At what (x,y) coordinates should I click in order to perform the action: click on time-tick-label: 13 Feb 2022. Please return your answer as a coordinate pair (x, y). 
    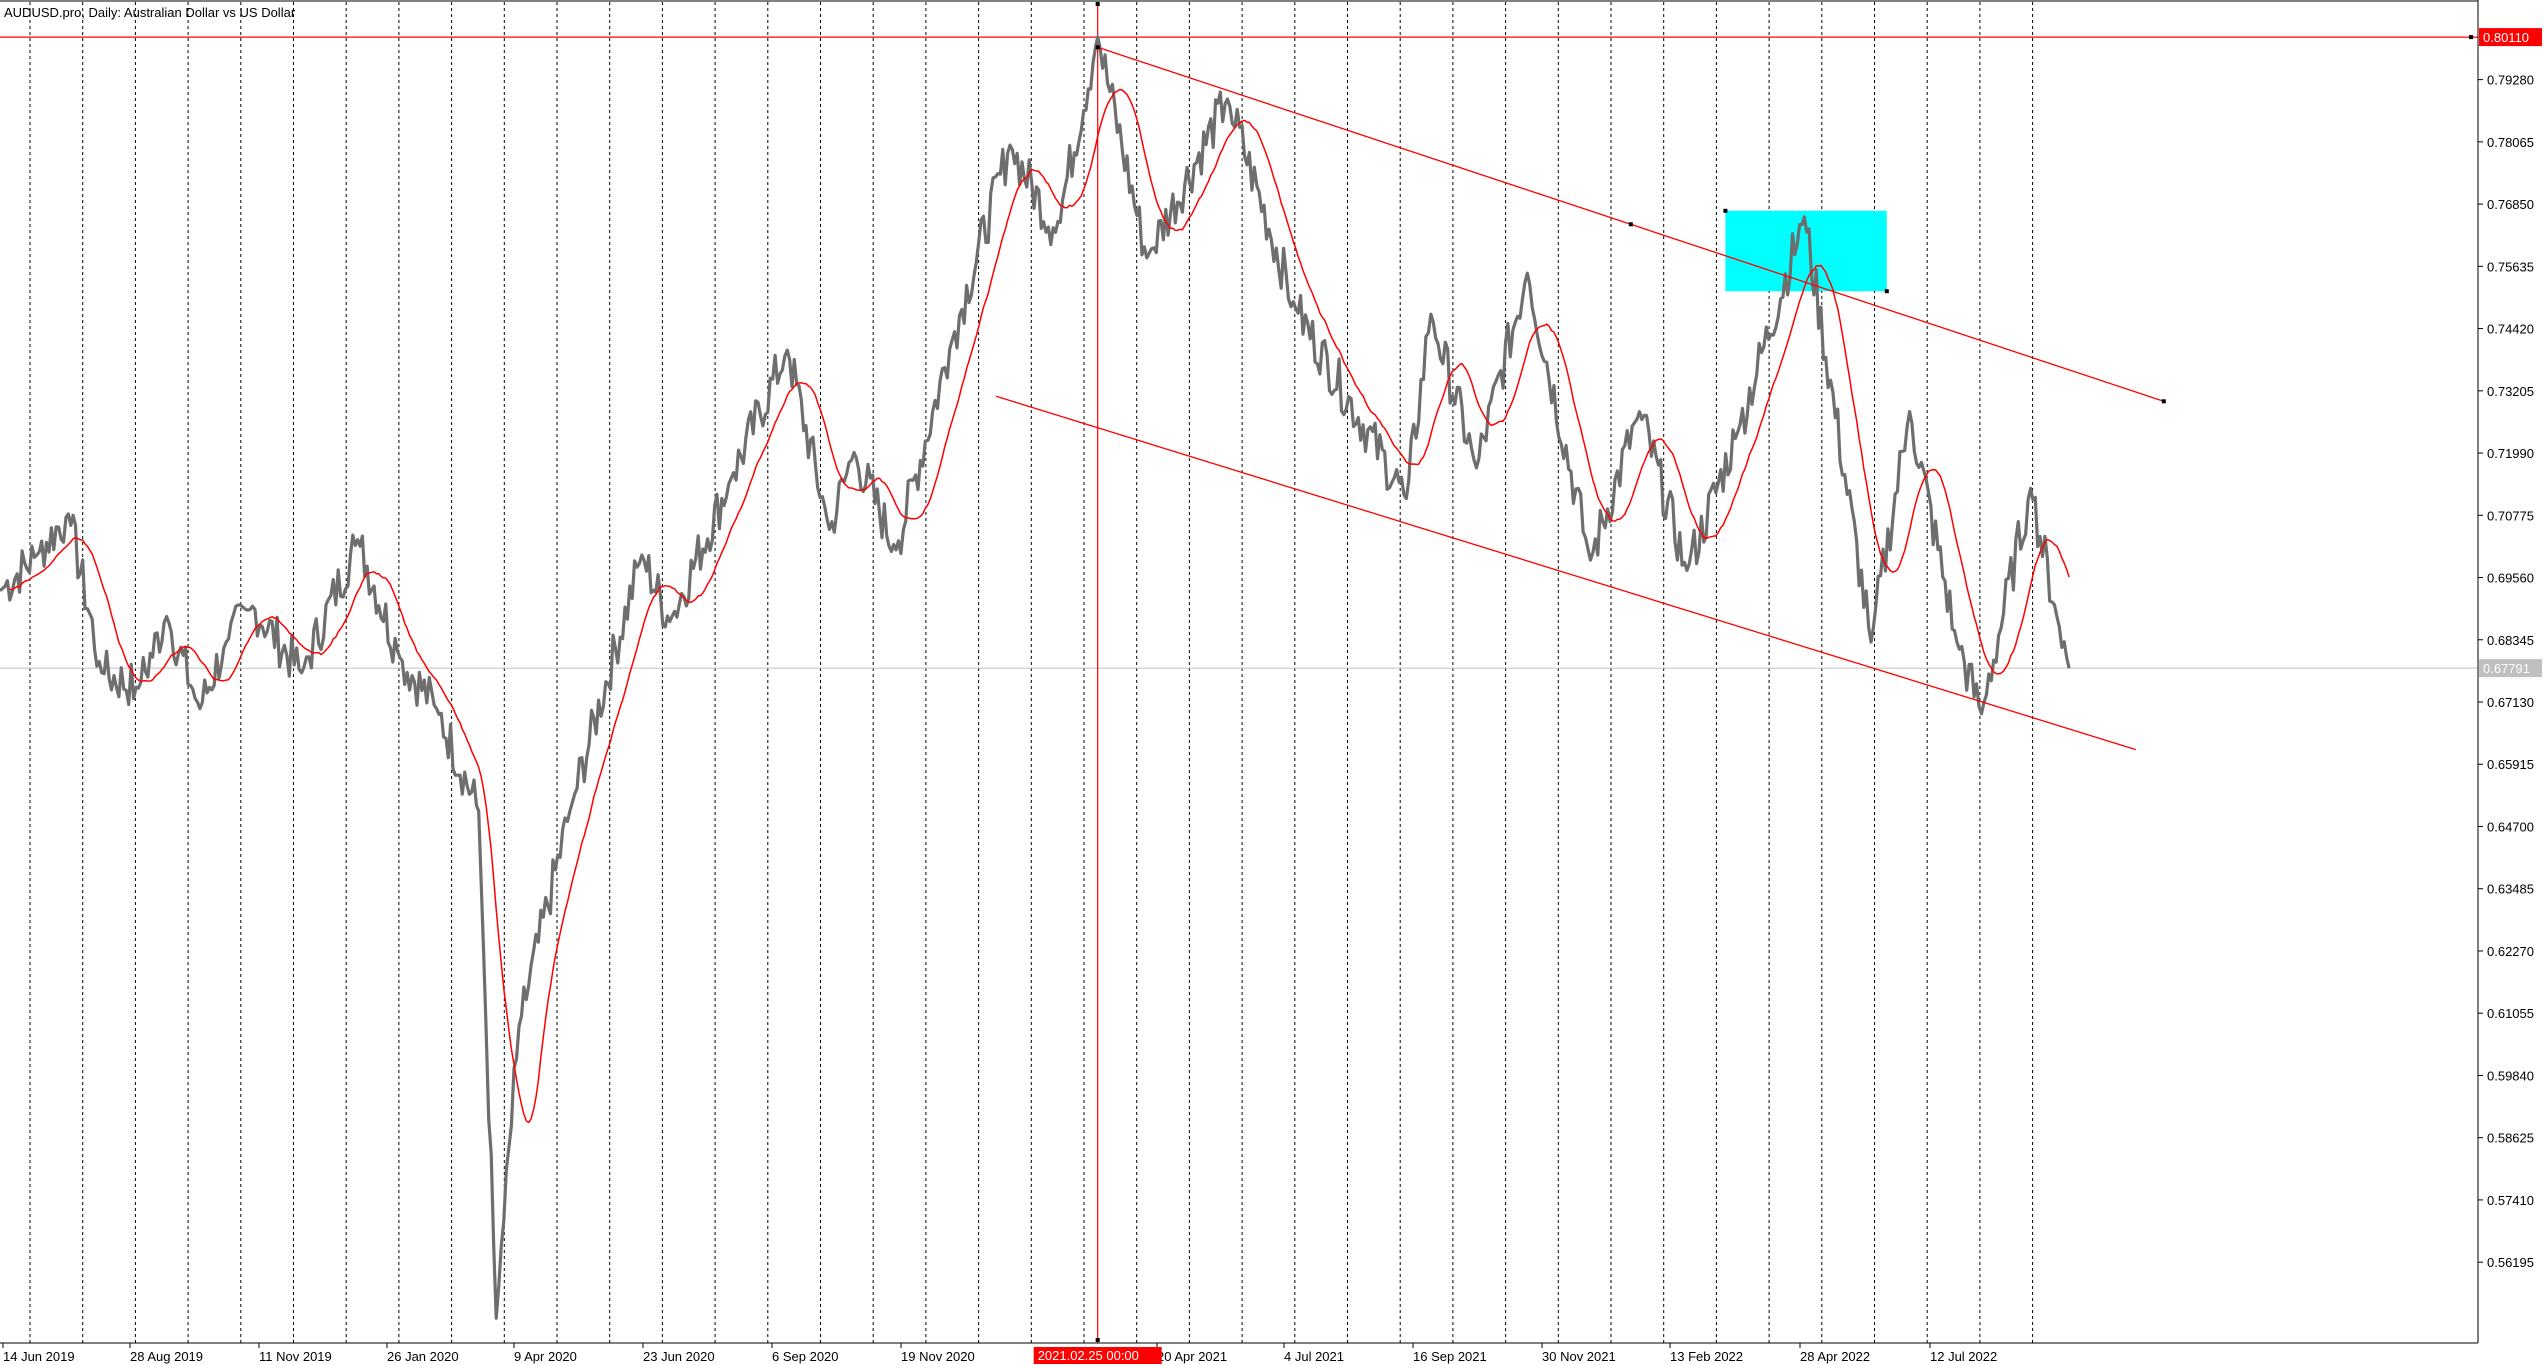
    Looking at the image, I should click on (1706, 1356).